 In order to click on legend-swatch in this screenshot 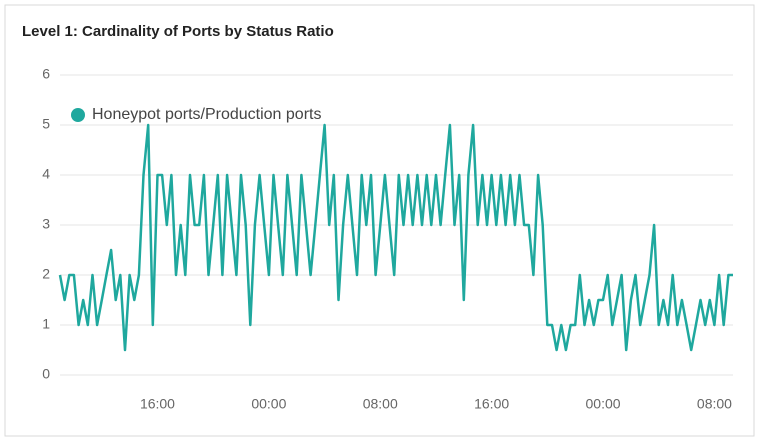, I will do `click(78, 115)`.